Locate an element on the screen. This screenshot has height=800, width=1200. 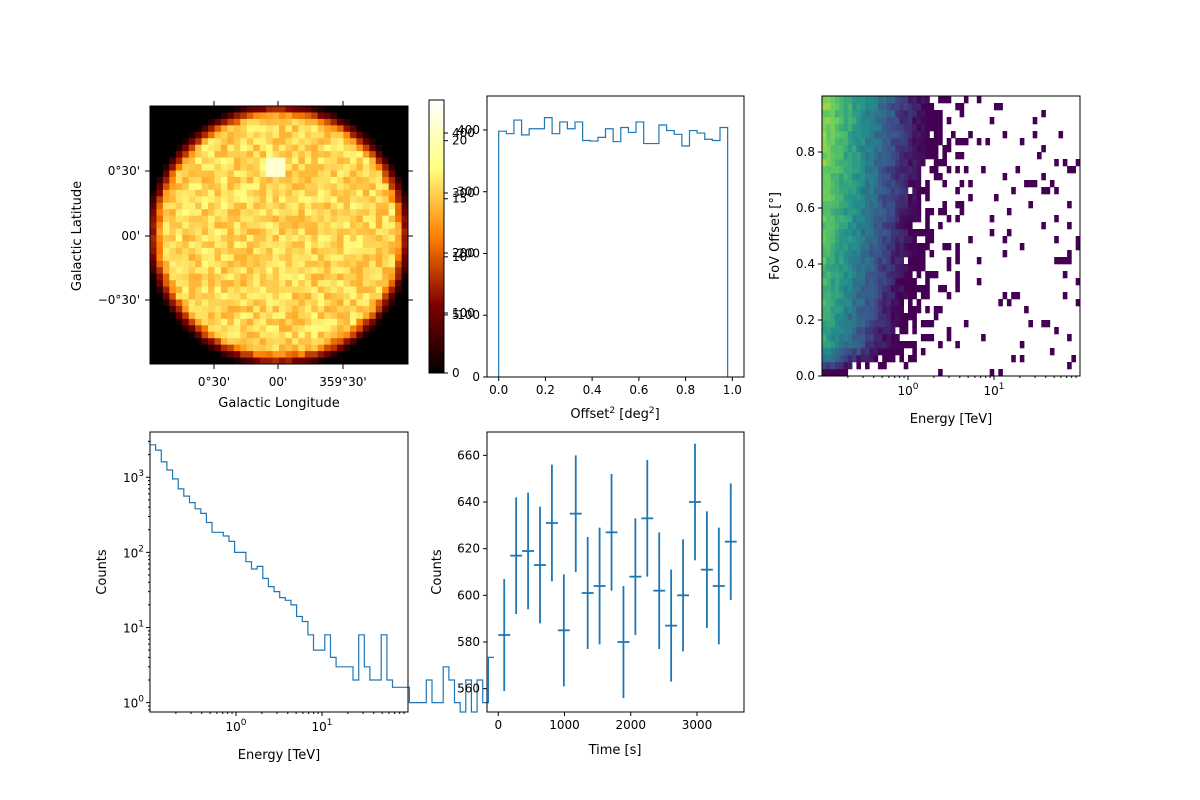
light-curve-point is located at coordinates (706, 569).